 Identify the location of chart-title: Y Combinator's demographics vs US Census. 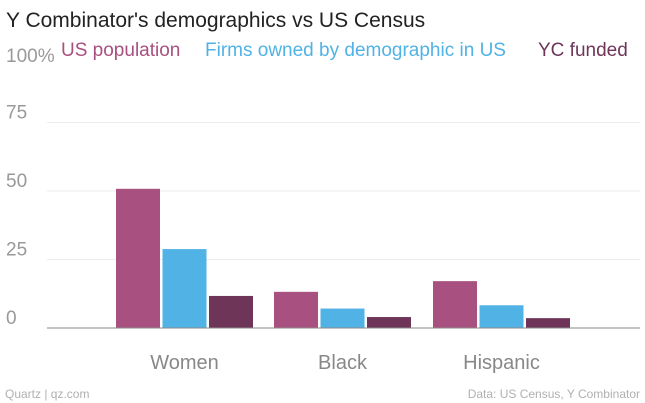
(215, 20).